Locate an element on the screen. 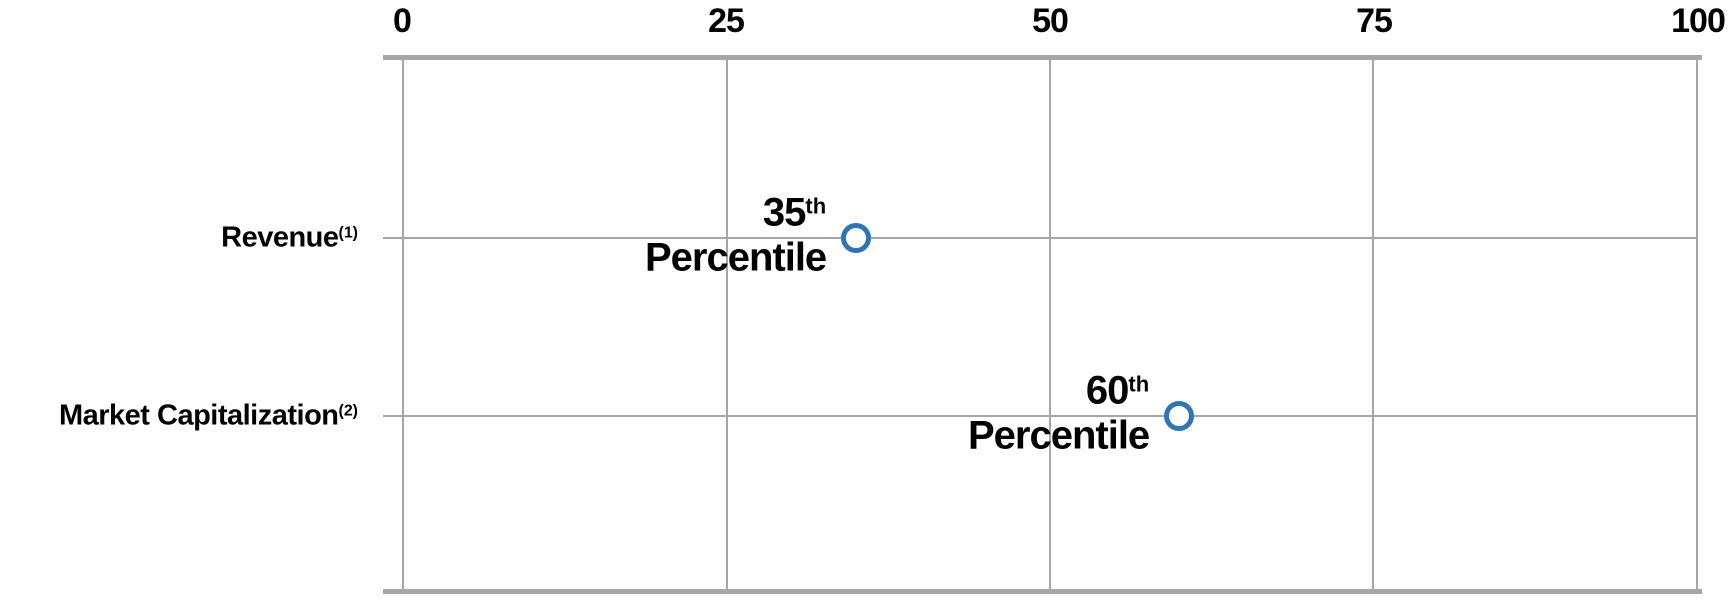  x-axis-tick-label-0: 0 is located at coordinates (402, 21).